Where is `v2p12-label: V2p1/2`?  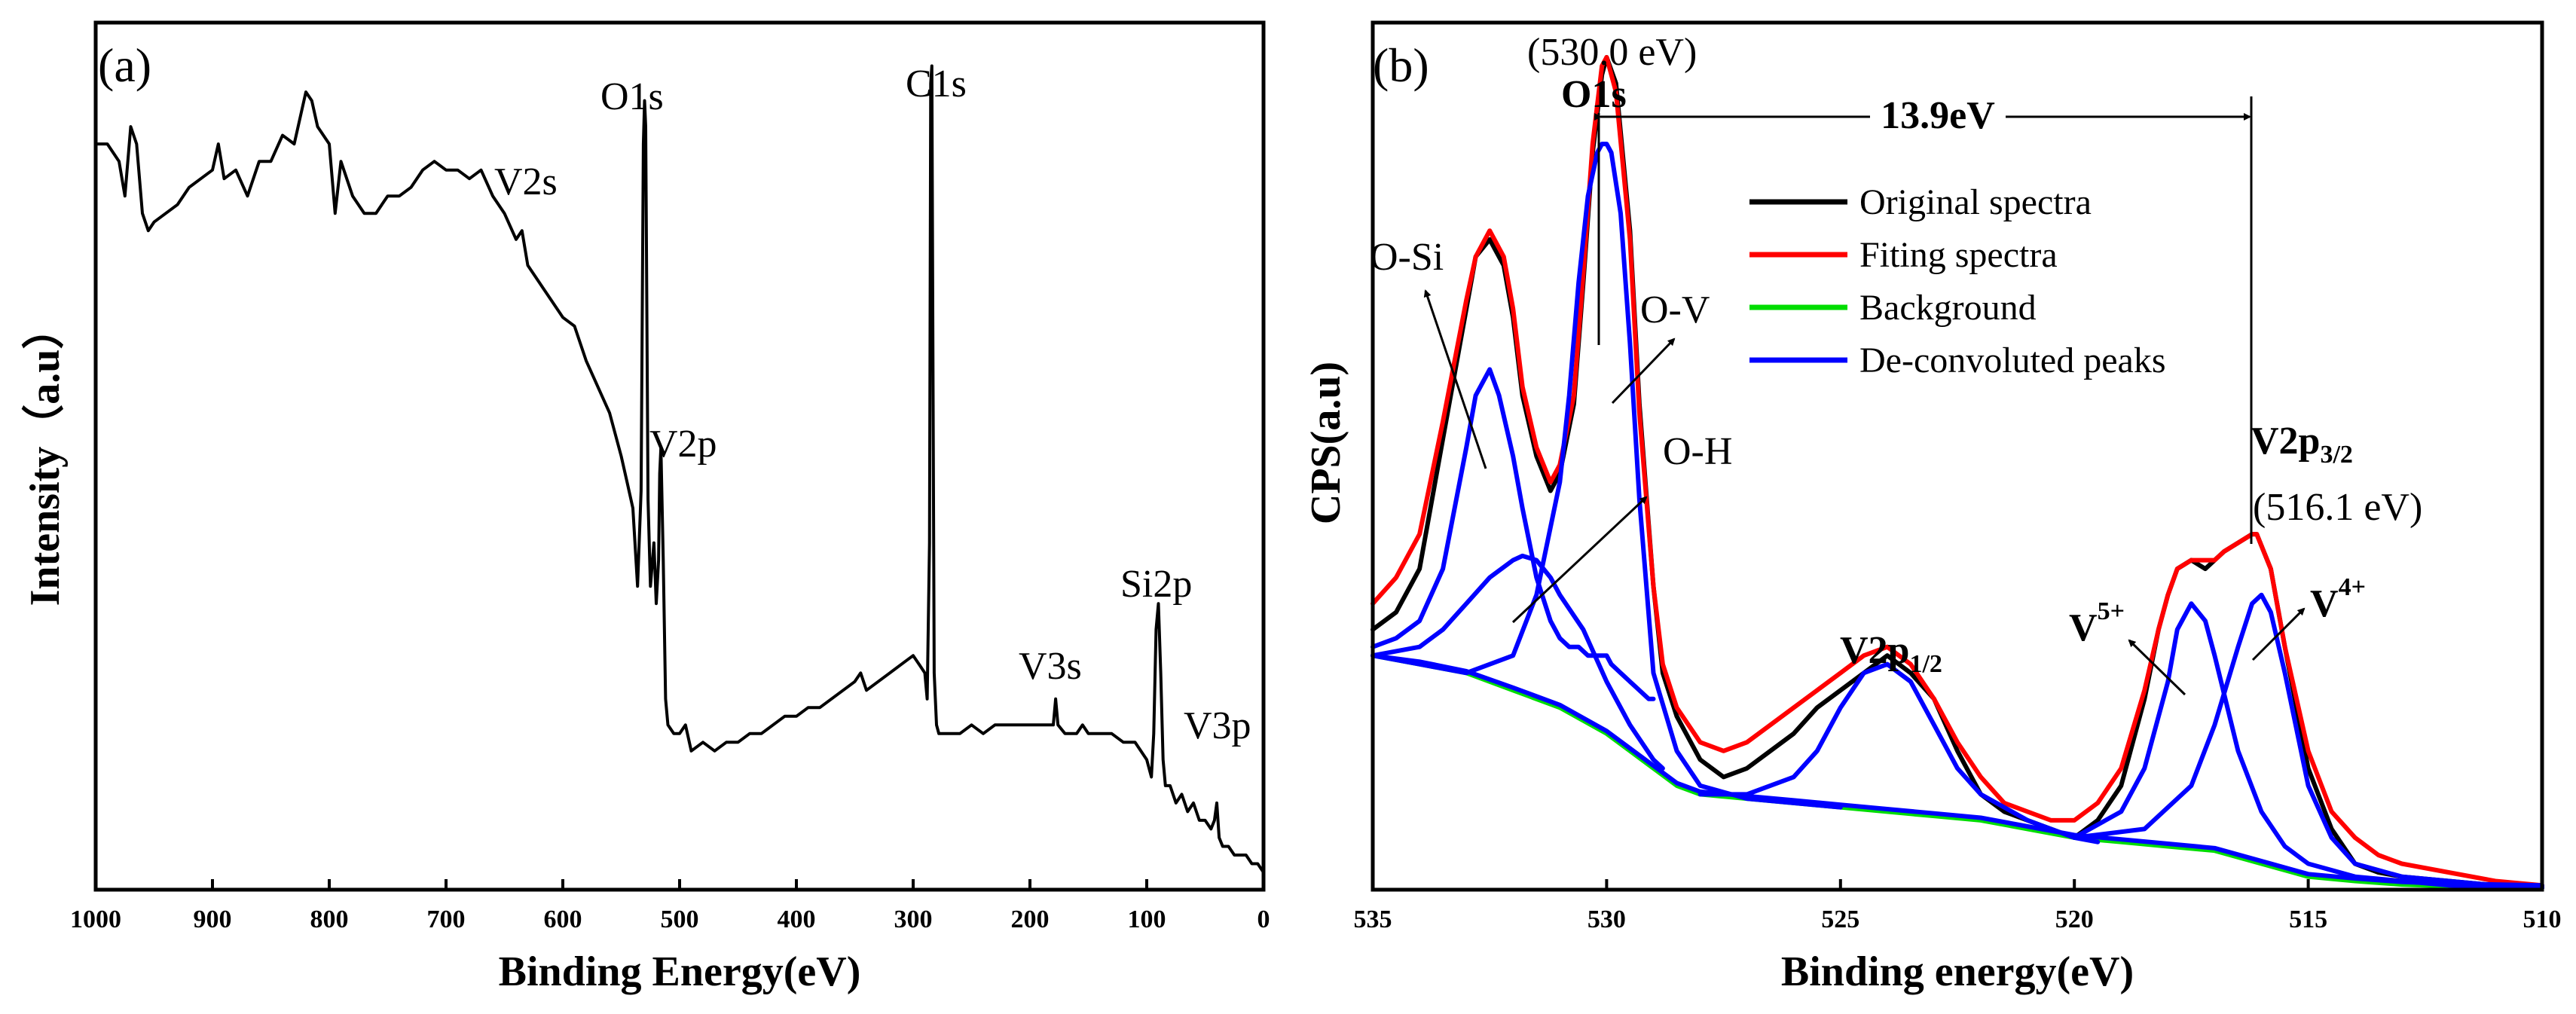 v2p12-label: V2p1/2 is located at coordinates (1891, 653).